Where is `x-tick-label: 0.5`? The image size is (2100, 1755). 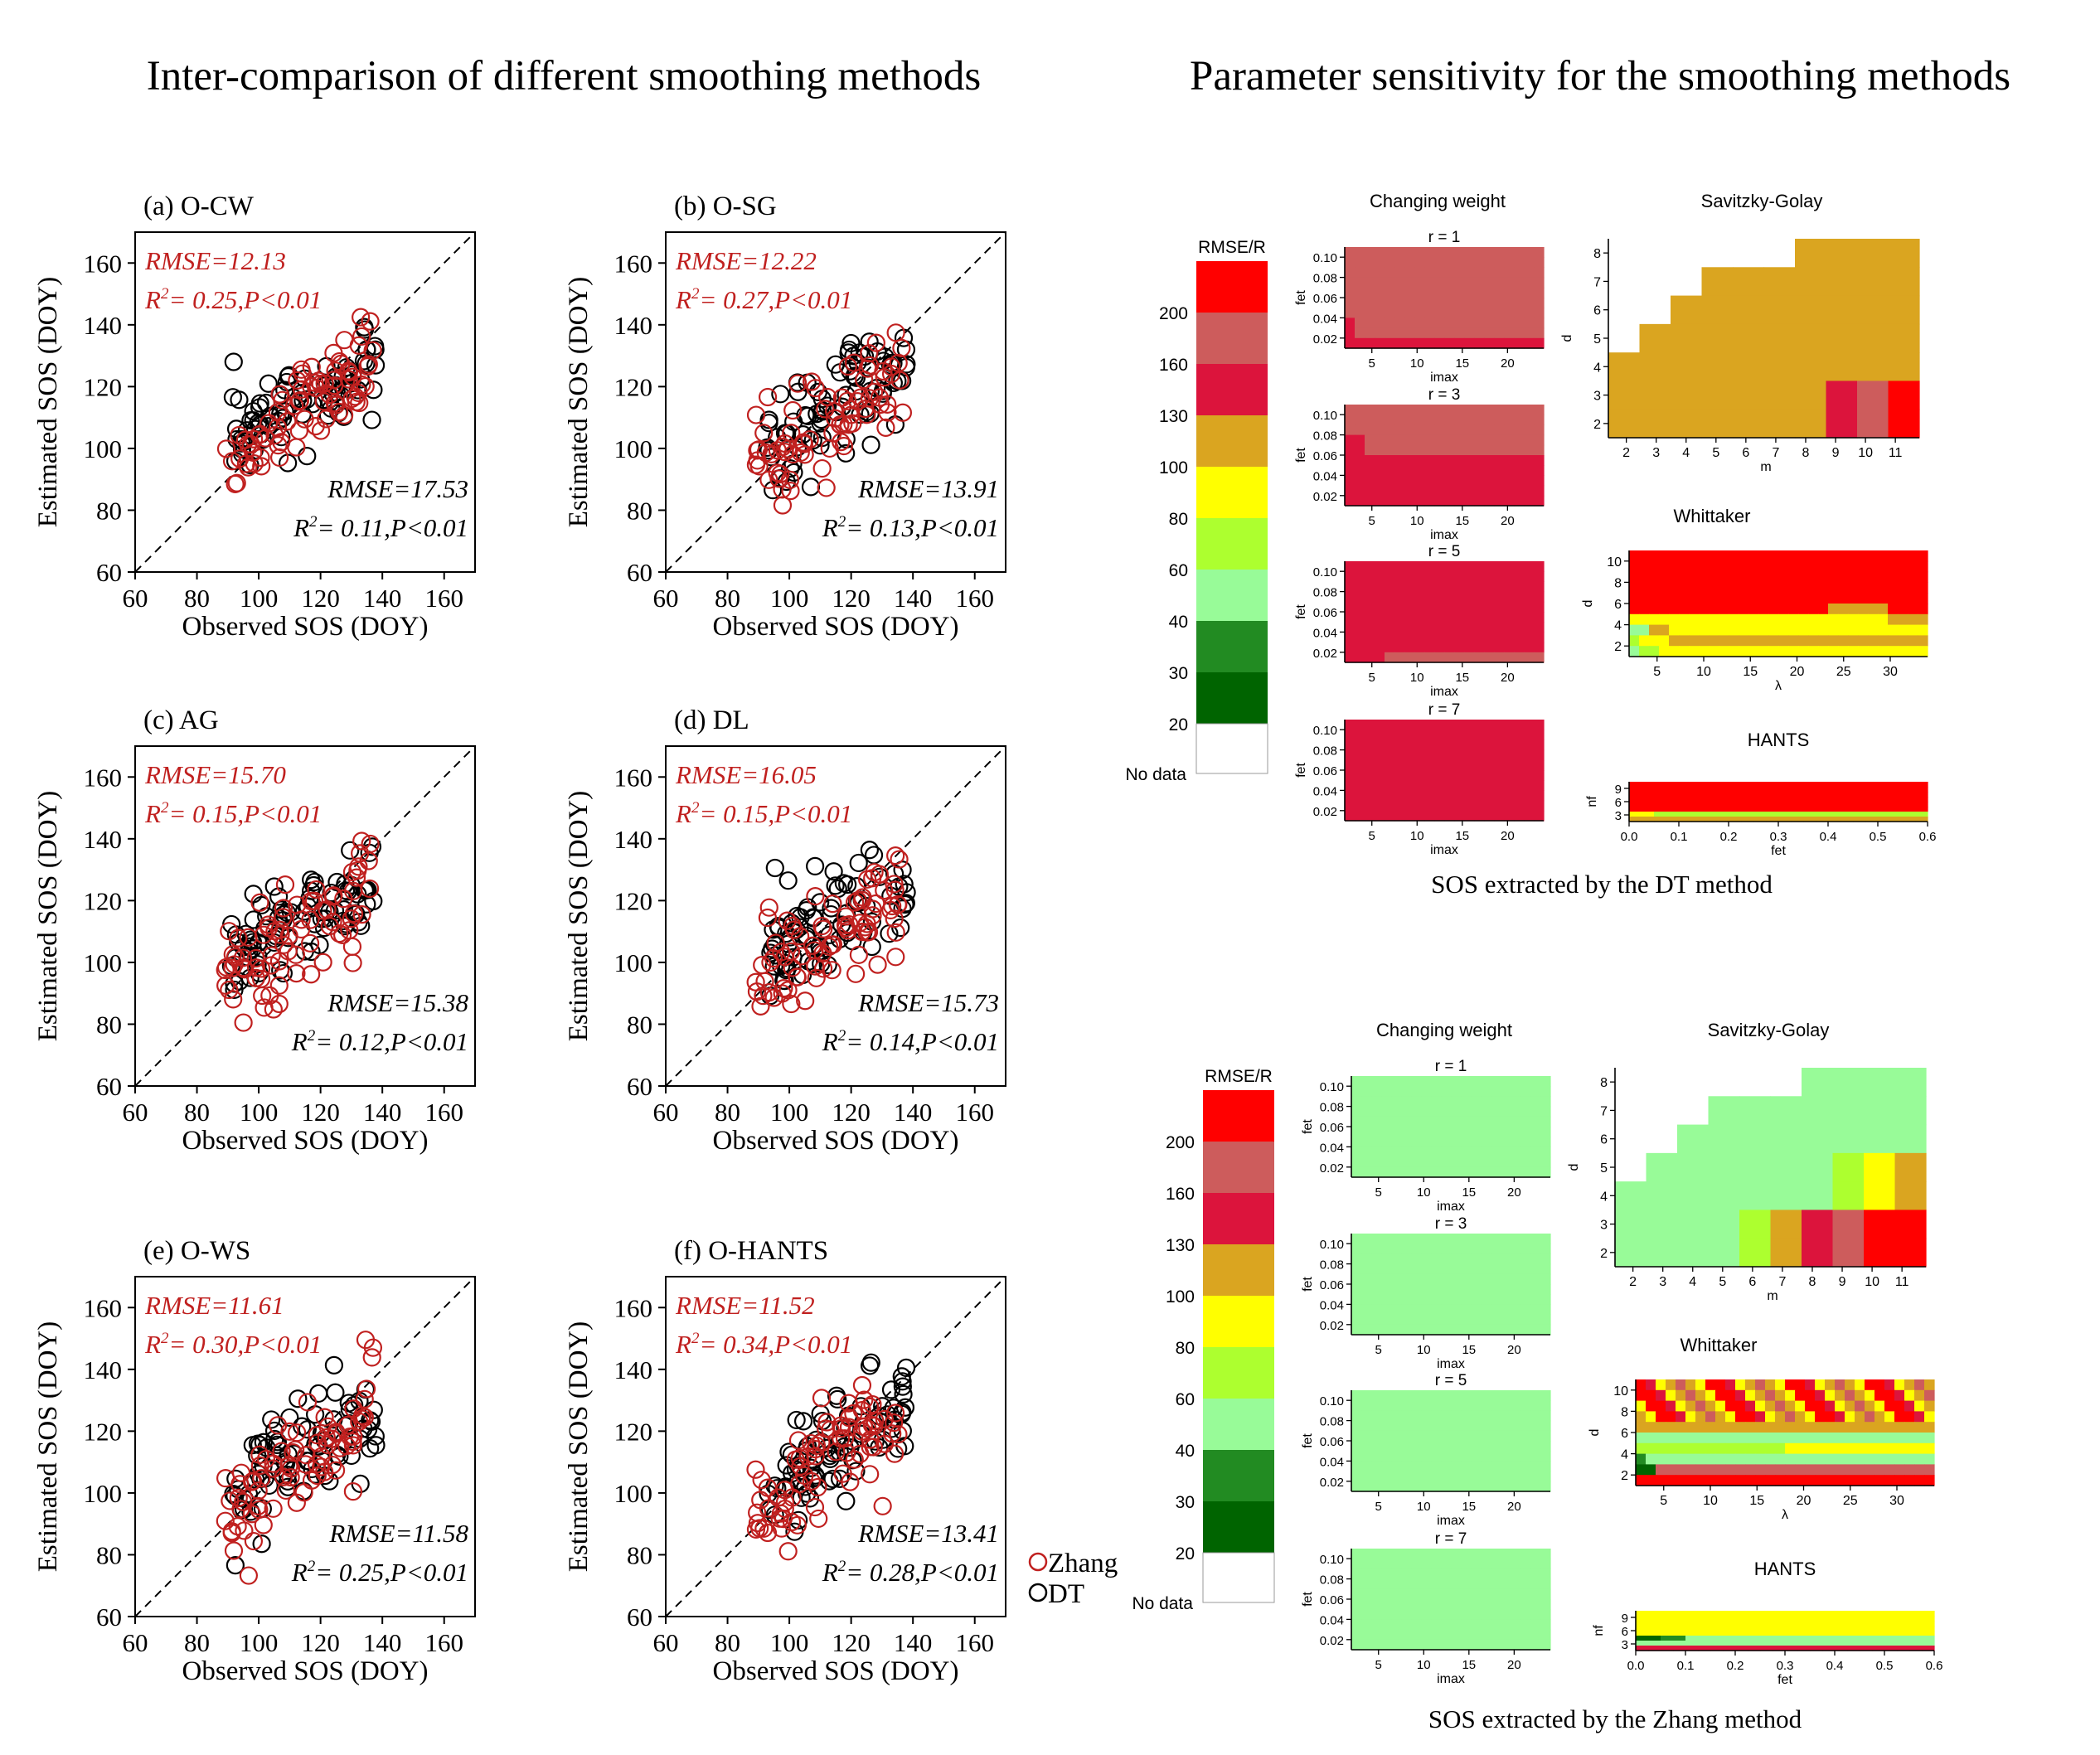 x-tick-label: 0.5 is located at coordinates (1878, 837).